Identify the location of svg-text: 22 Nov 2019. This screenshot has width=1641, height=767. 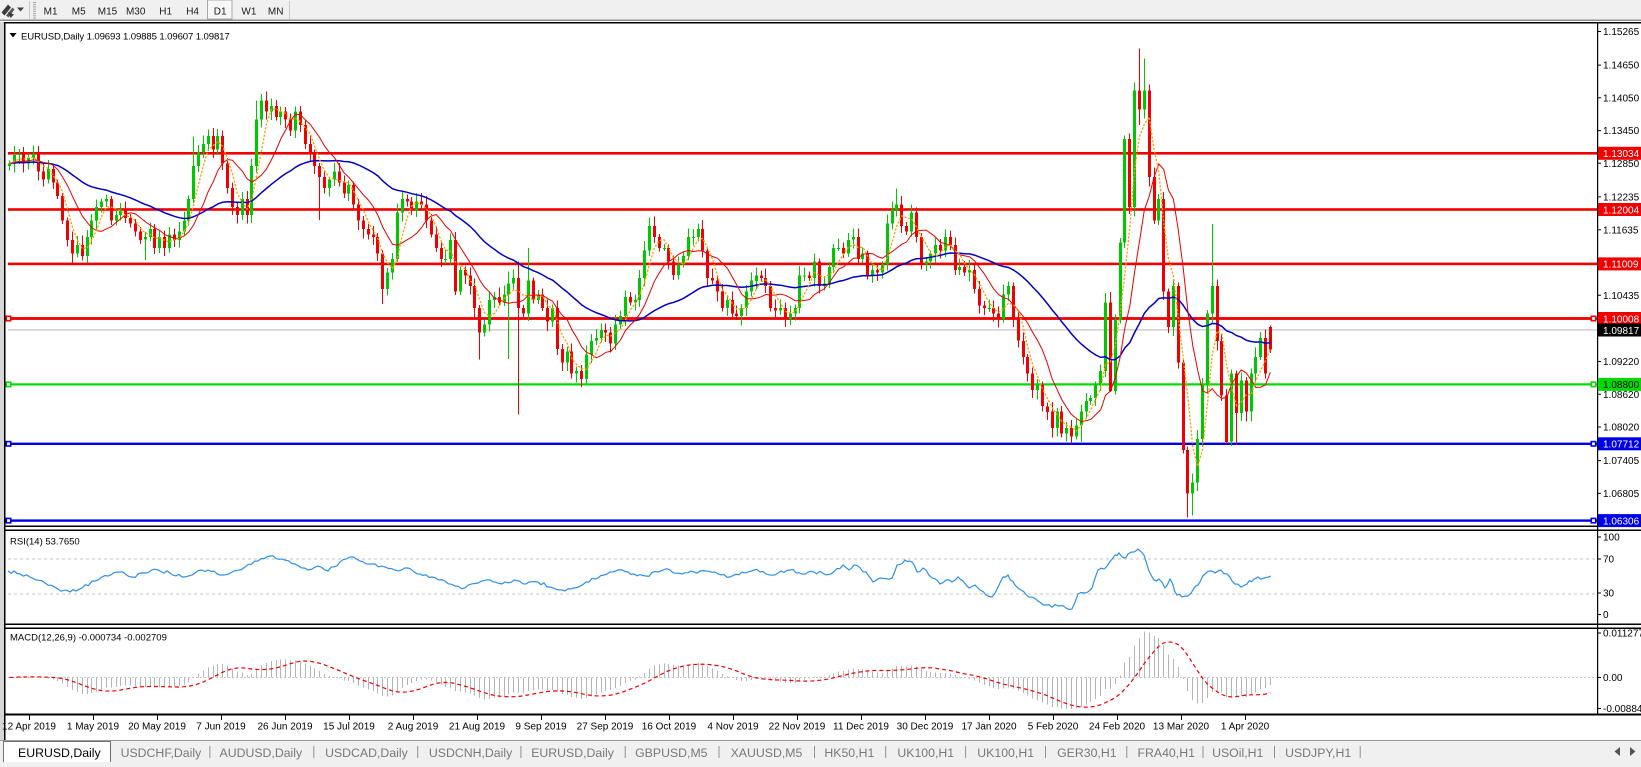
(797, 727).